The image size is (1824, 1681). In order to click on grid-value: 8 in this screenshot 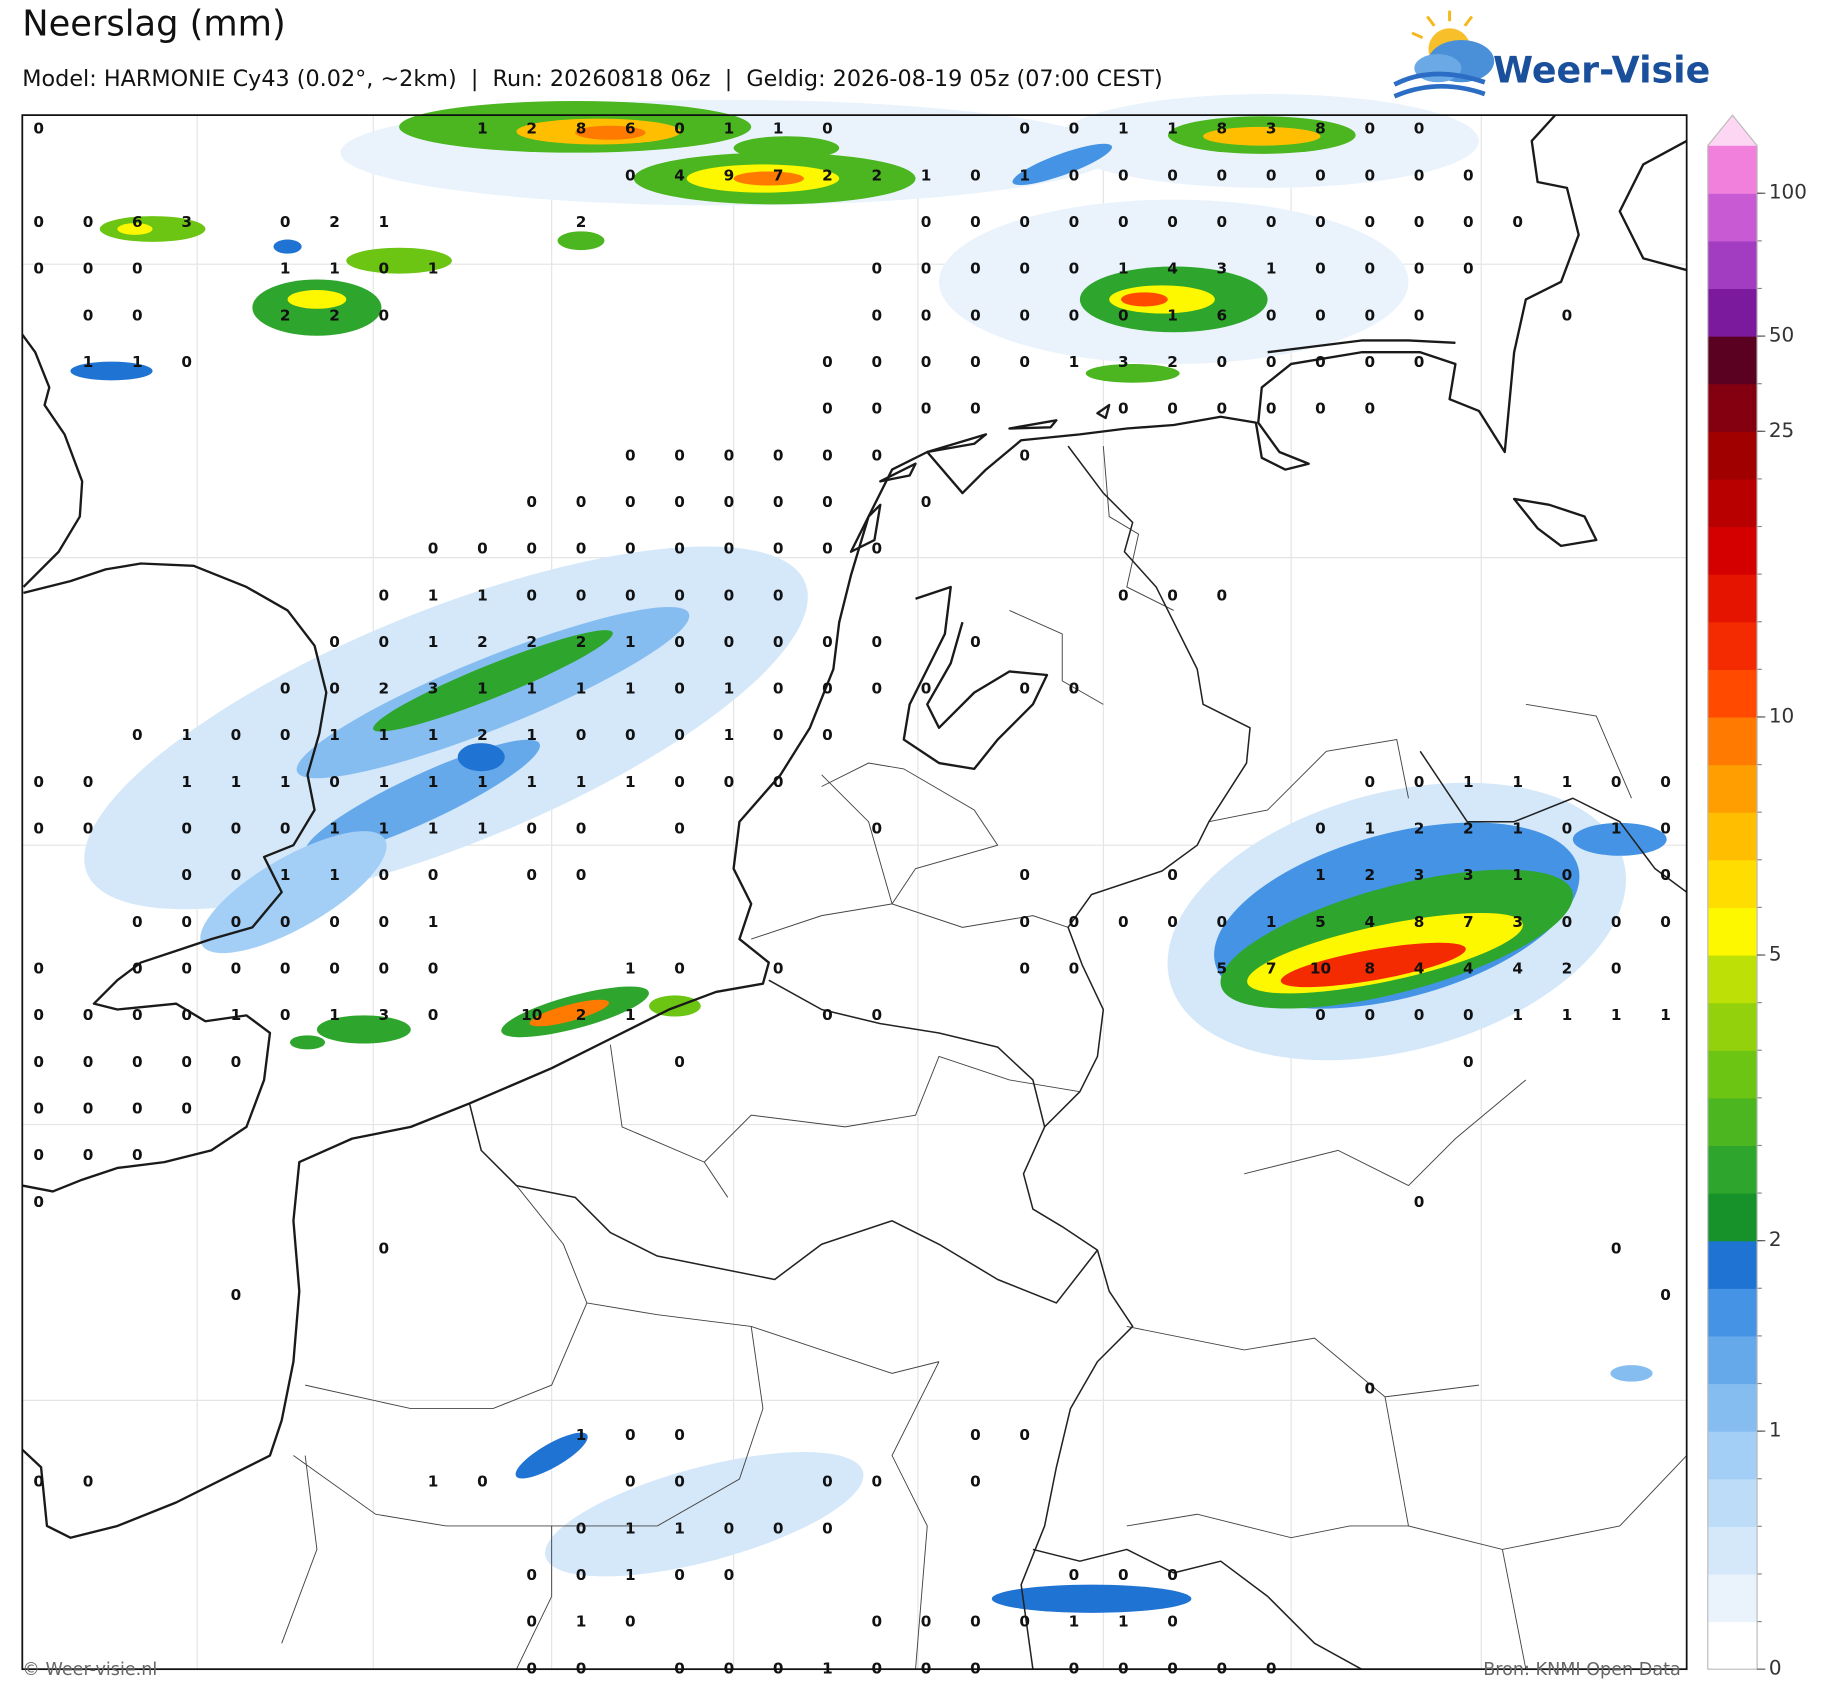, I will do `click(1222, 129)`.